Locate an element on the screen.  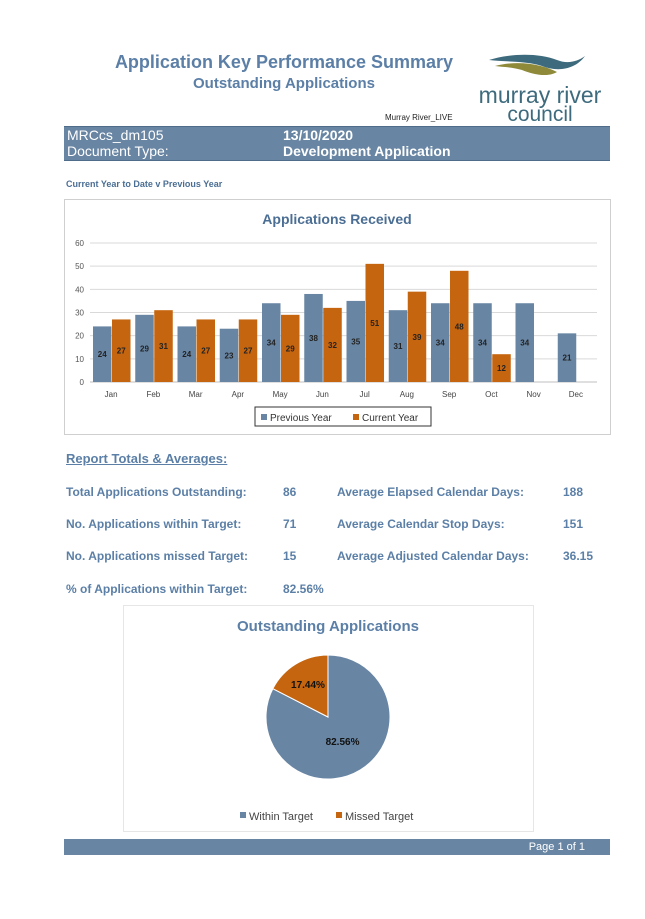
x-tick-label: Apr is located at coordinates (238, 394).